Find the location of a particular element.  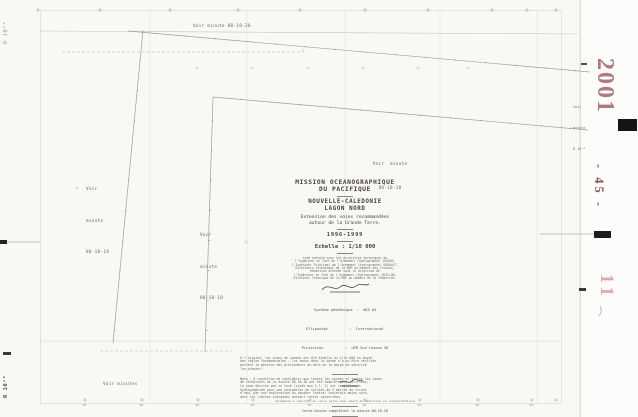

geodesy-line: Ellipsoïde : International is located at coordinates (345, 328).